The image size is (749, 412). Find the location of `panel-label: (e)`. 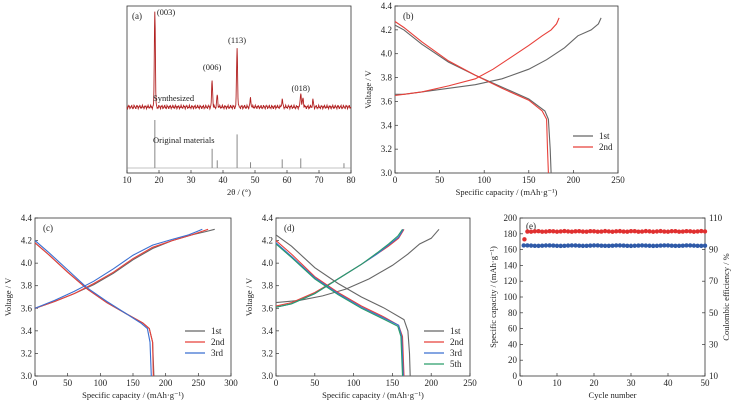

panel-label: (e) is located at coordinates (531, 226).